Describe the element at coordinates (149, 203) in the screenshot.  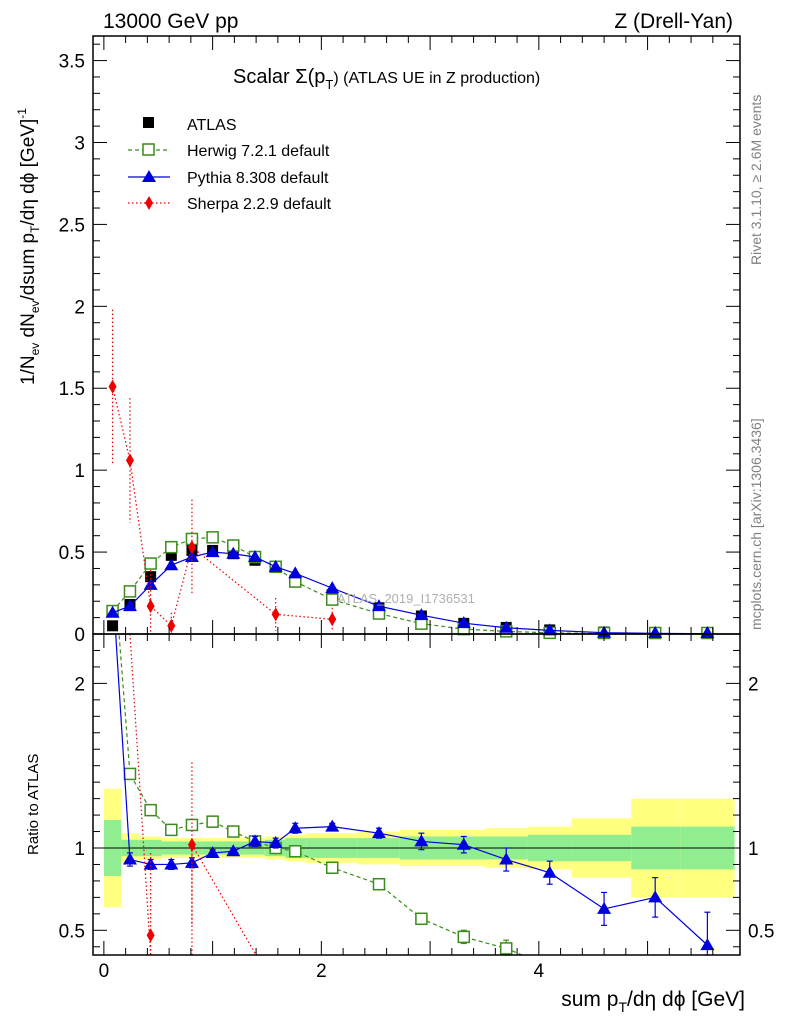
I see `legend-marker-sherpa` at that location.